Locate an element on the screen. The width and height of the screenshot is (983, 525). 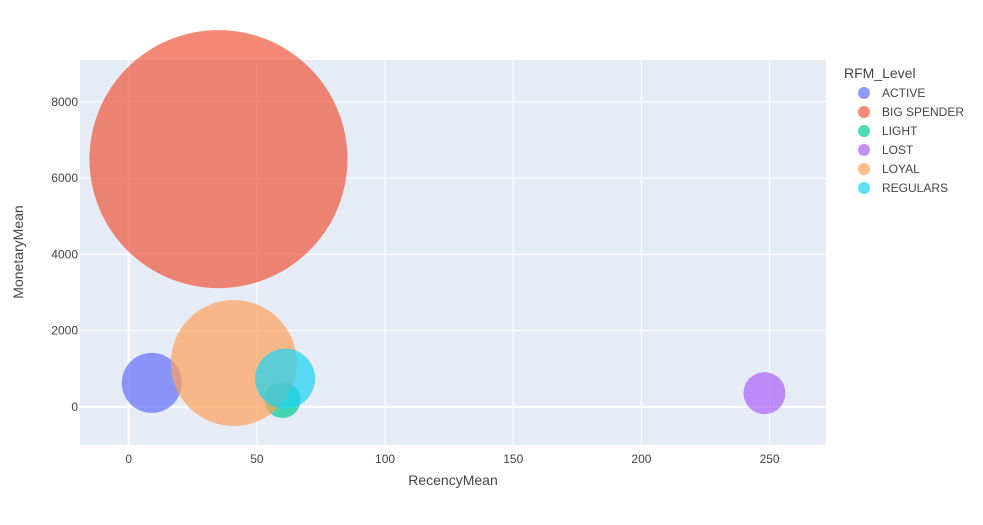
bubble-active is located at coordinates (151, 382).